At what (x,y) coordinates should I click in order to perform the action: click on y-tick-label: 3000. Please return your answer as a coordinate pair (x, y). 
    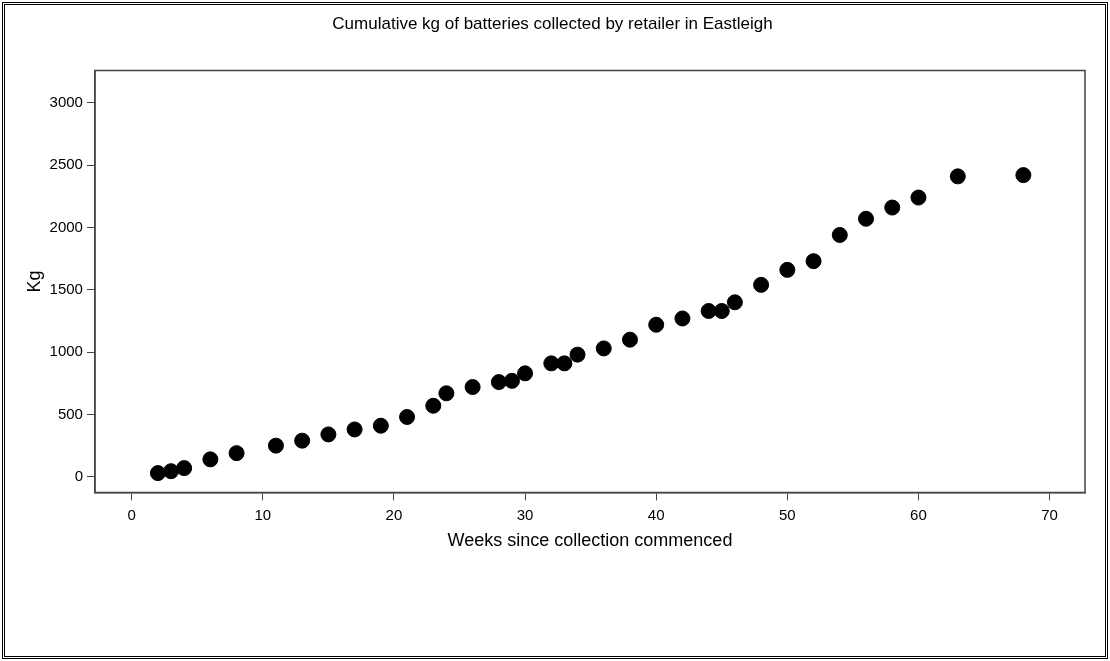
    Looking at the image, I should click on (66, 101).